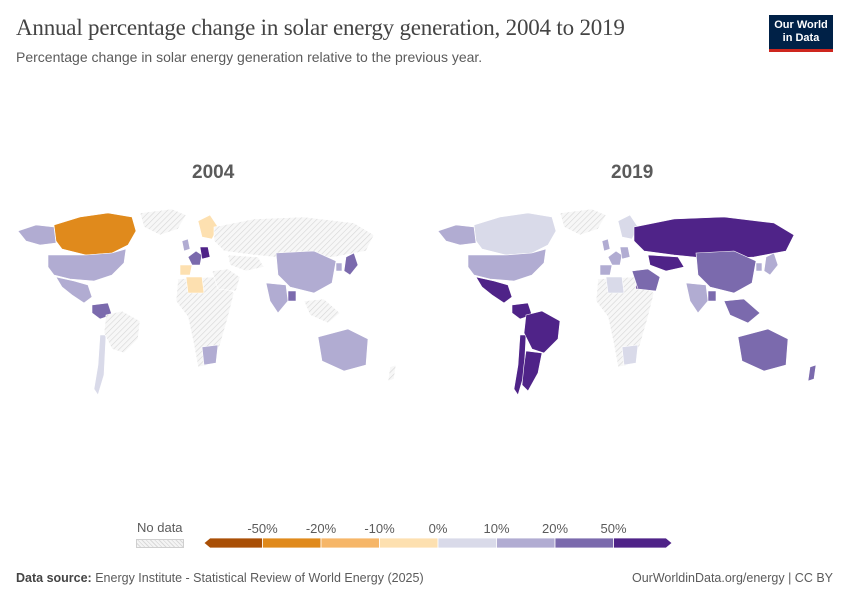 This screenshot has height=600, width=850. I want to click on region-spain-2019, so click(606, 270).